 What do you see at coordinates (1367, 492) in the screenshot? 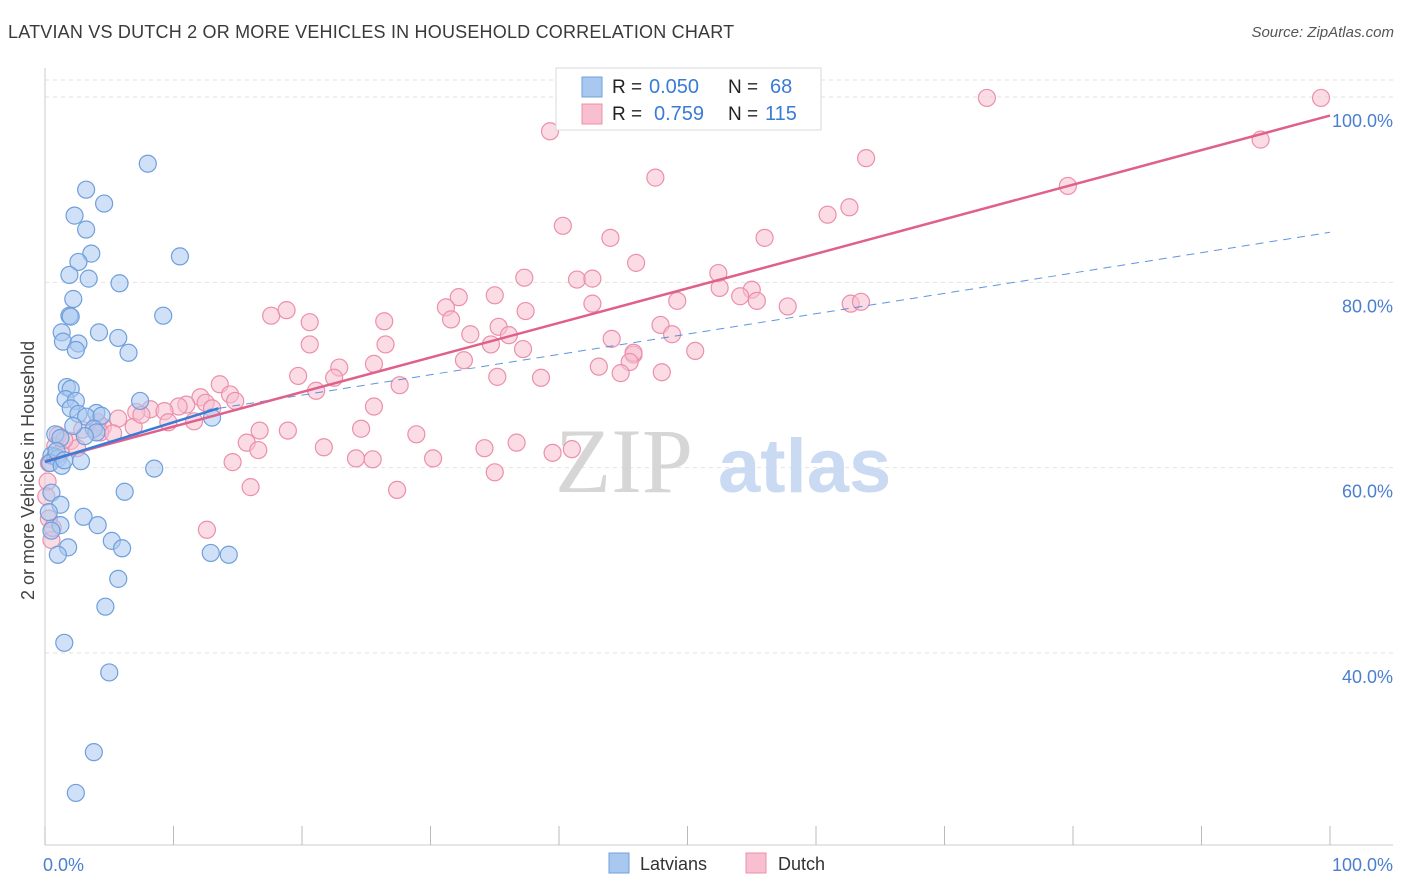
I see `y-tick-label-60: 60.0%` at bounding box center [1367, 492].